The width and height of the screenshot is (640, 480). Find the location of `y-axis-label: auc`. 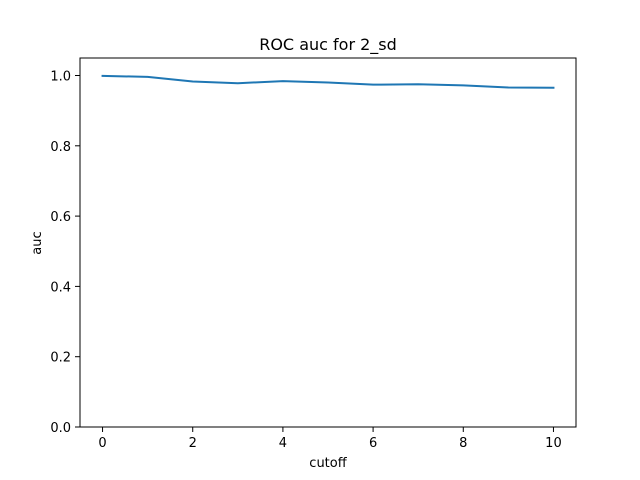

y-axis-label: auc is located at coordinates (37, 242).